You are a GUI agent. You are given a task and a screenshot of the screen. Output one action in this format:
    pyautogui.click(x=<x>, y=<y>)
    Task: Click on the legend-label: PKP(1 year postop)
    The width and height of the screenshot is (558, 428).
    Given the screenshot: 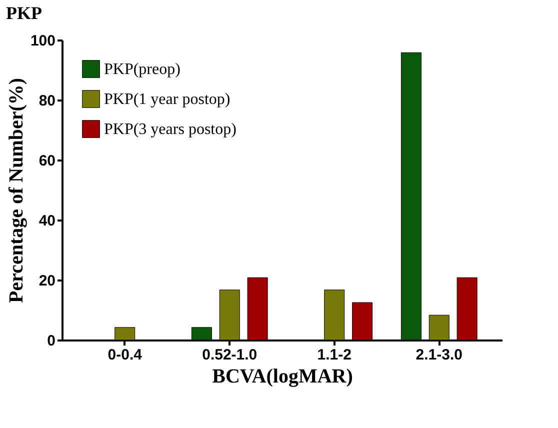 What is the action you would take?
    pyautogui.click(x=167, y=99)
    